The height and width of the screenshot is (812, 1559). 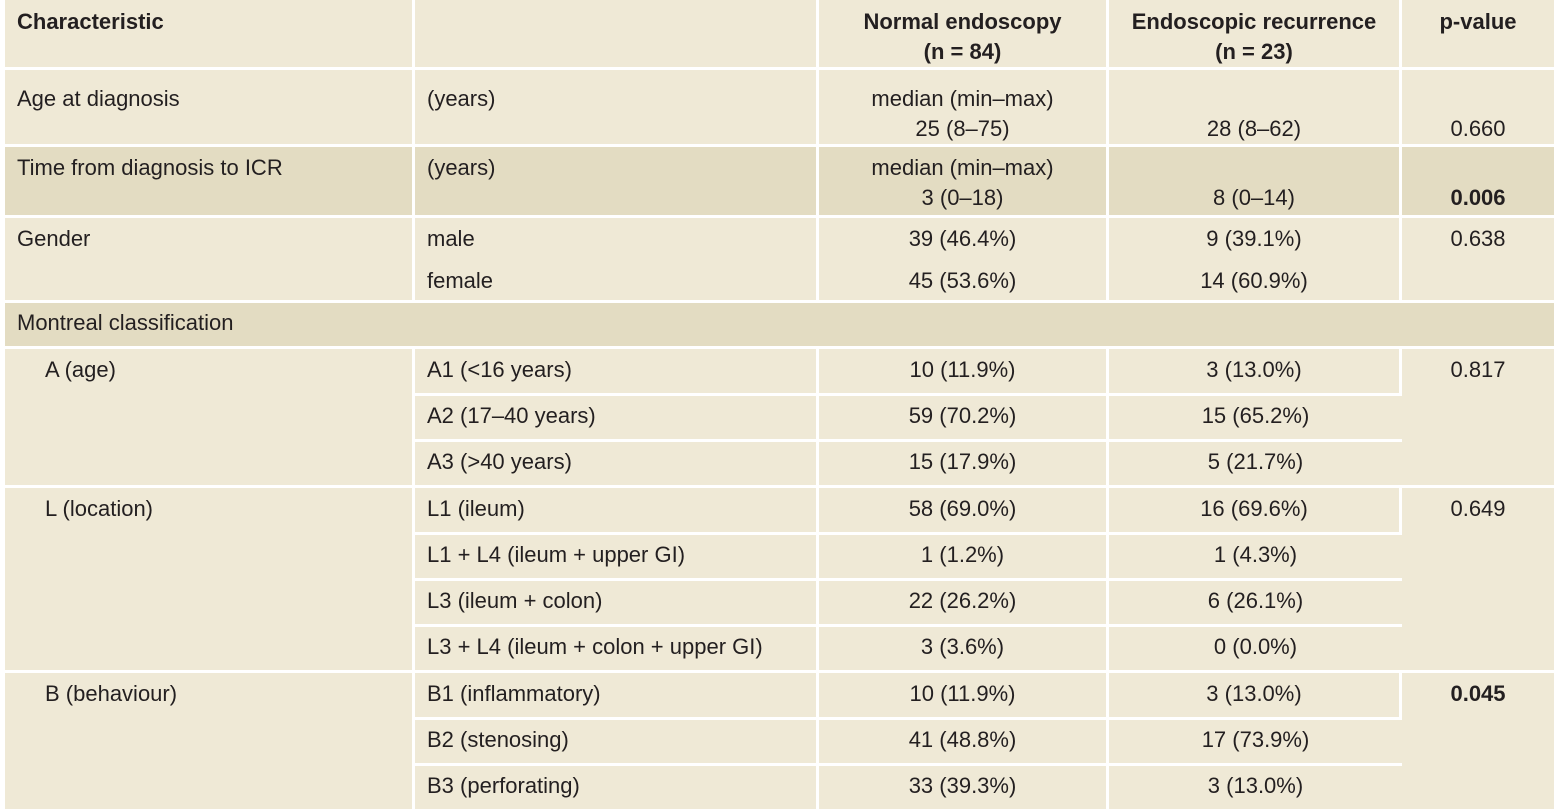 I want to click on l1-label: L1 (ileum), so click(x=617, y=511).